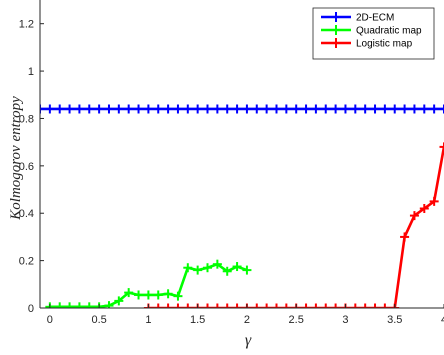  I want to click on legend-item-logistic-map: Logistic map, so click(367, 44).